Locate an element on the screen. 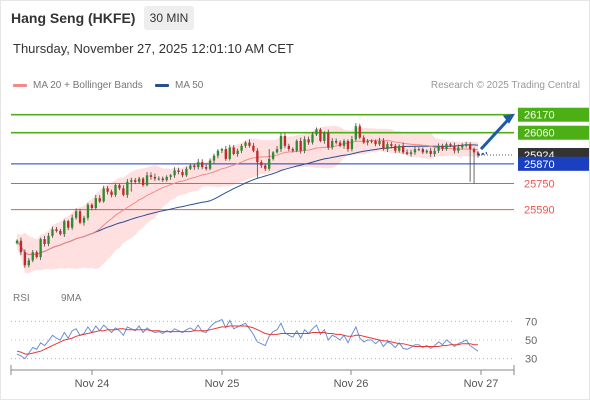  projection-arrowhead is located at coordinates (509, 118).